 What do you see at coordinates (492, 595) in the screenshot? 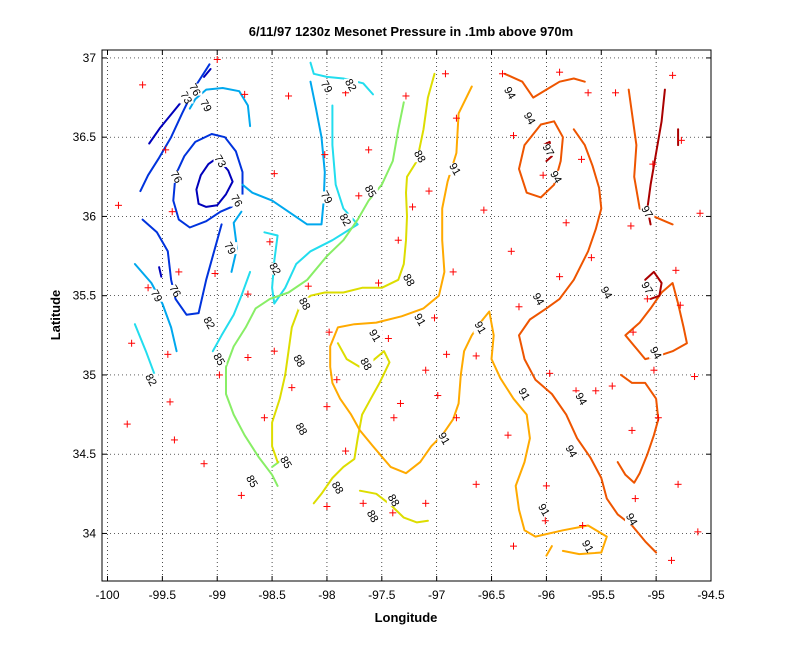
I see `x-tick-label: -96.5` at bounding box center [492, 595].